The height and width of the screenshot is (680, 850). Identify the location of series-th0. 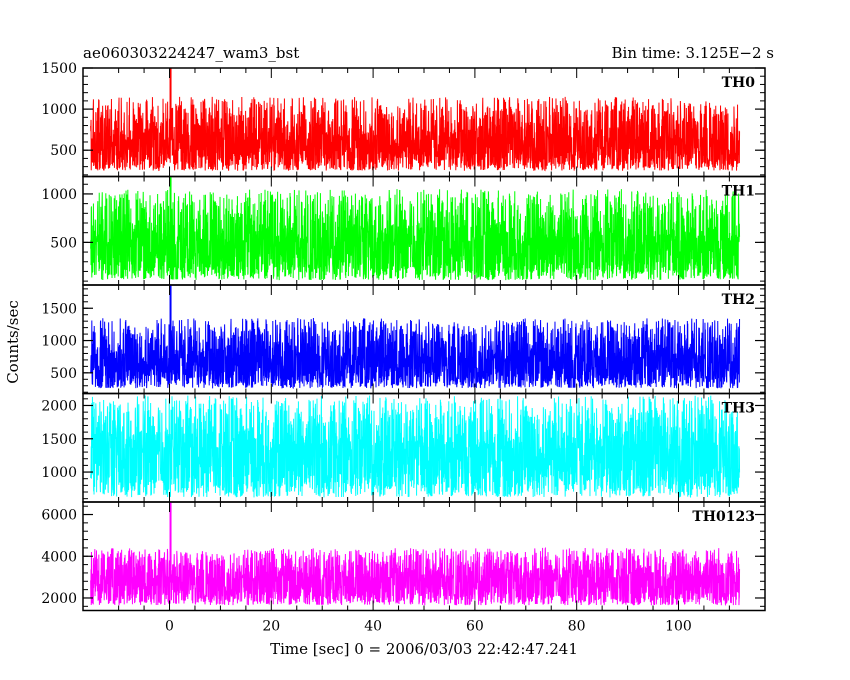
(415, 134).